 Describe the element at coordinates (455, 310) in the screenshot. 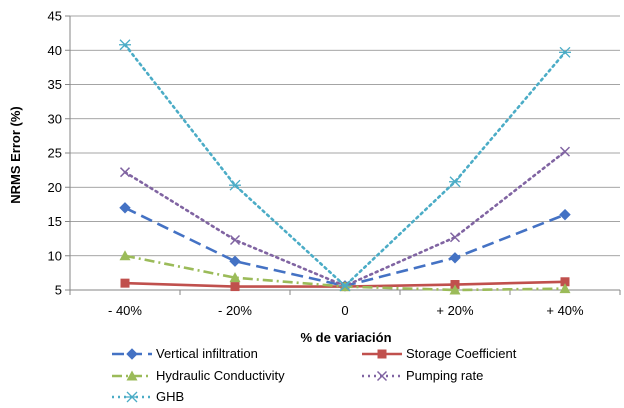

I see `x-tick-label: + 20%` at that location.